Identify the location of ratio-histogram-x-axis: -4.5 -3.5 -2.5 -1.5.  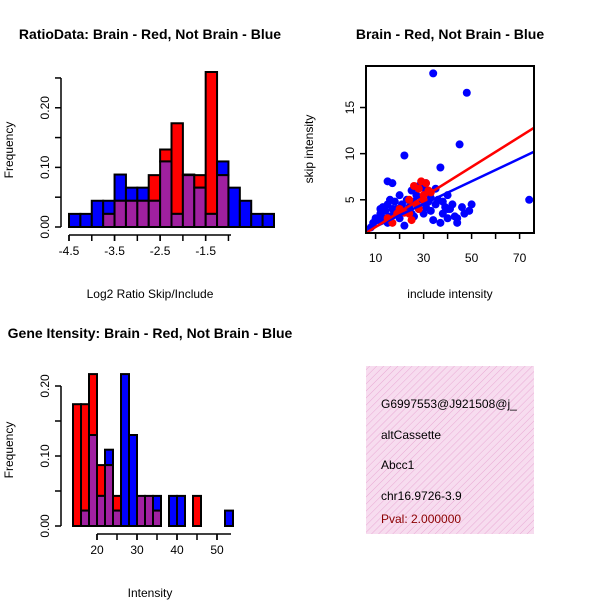
(145, 246).